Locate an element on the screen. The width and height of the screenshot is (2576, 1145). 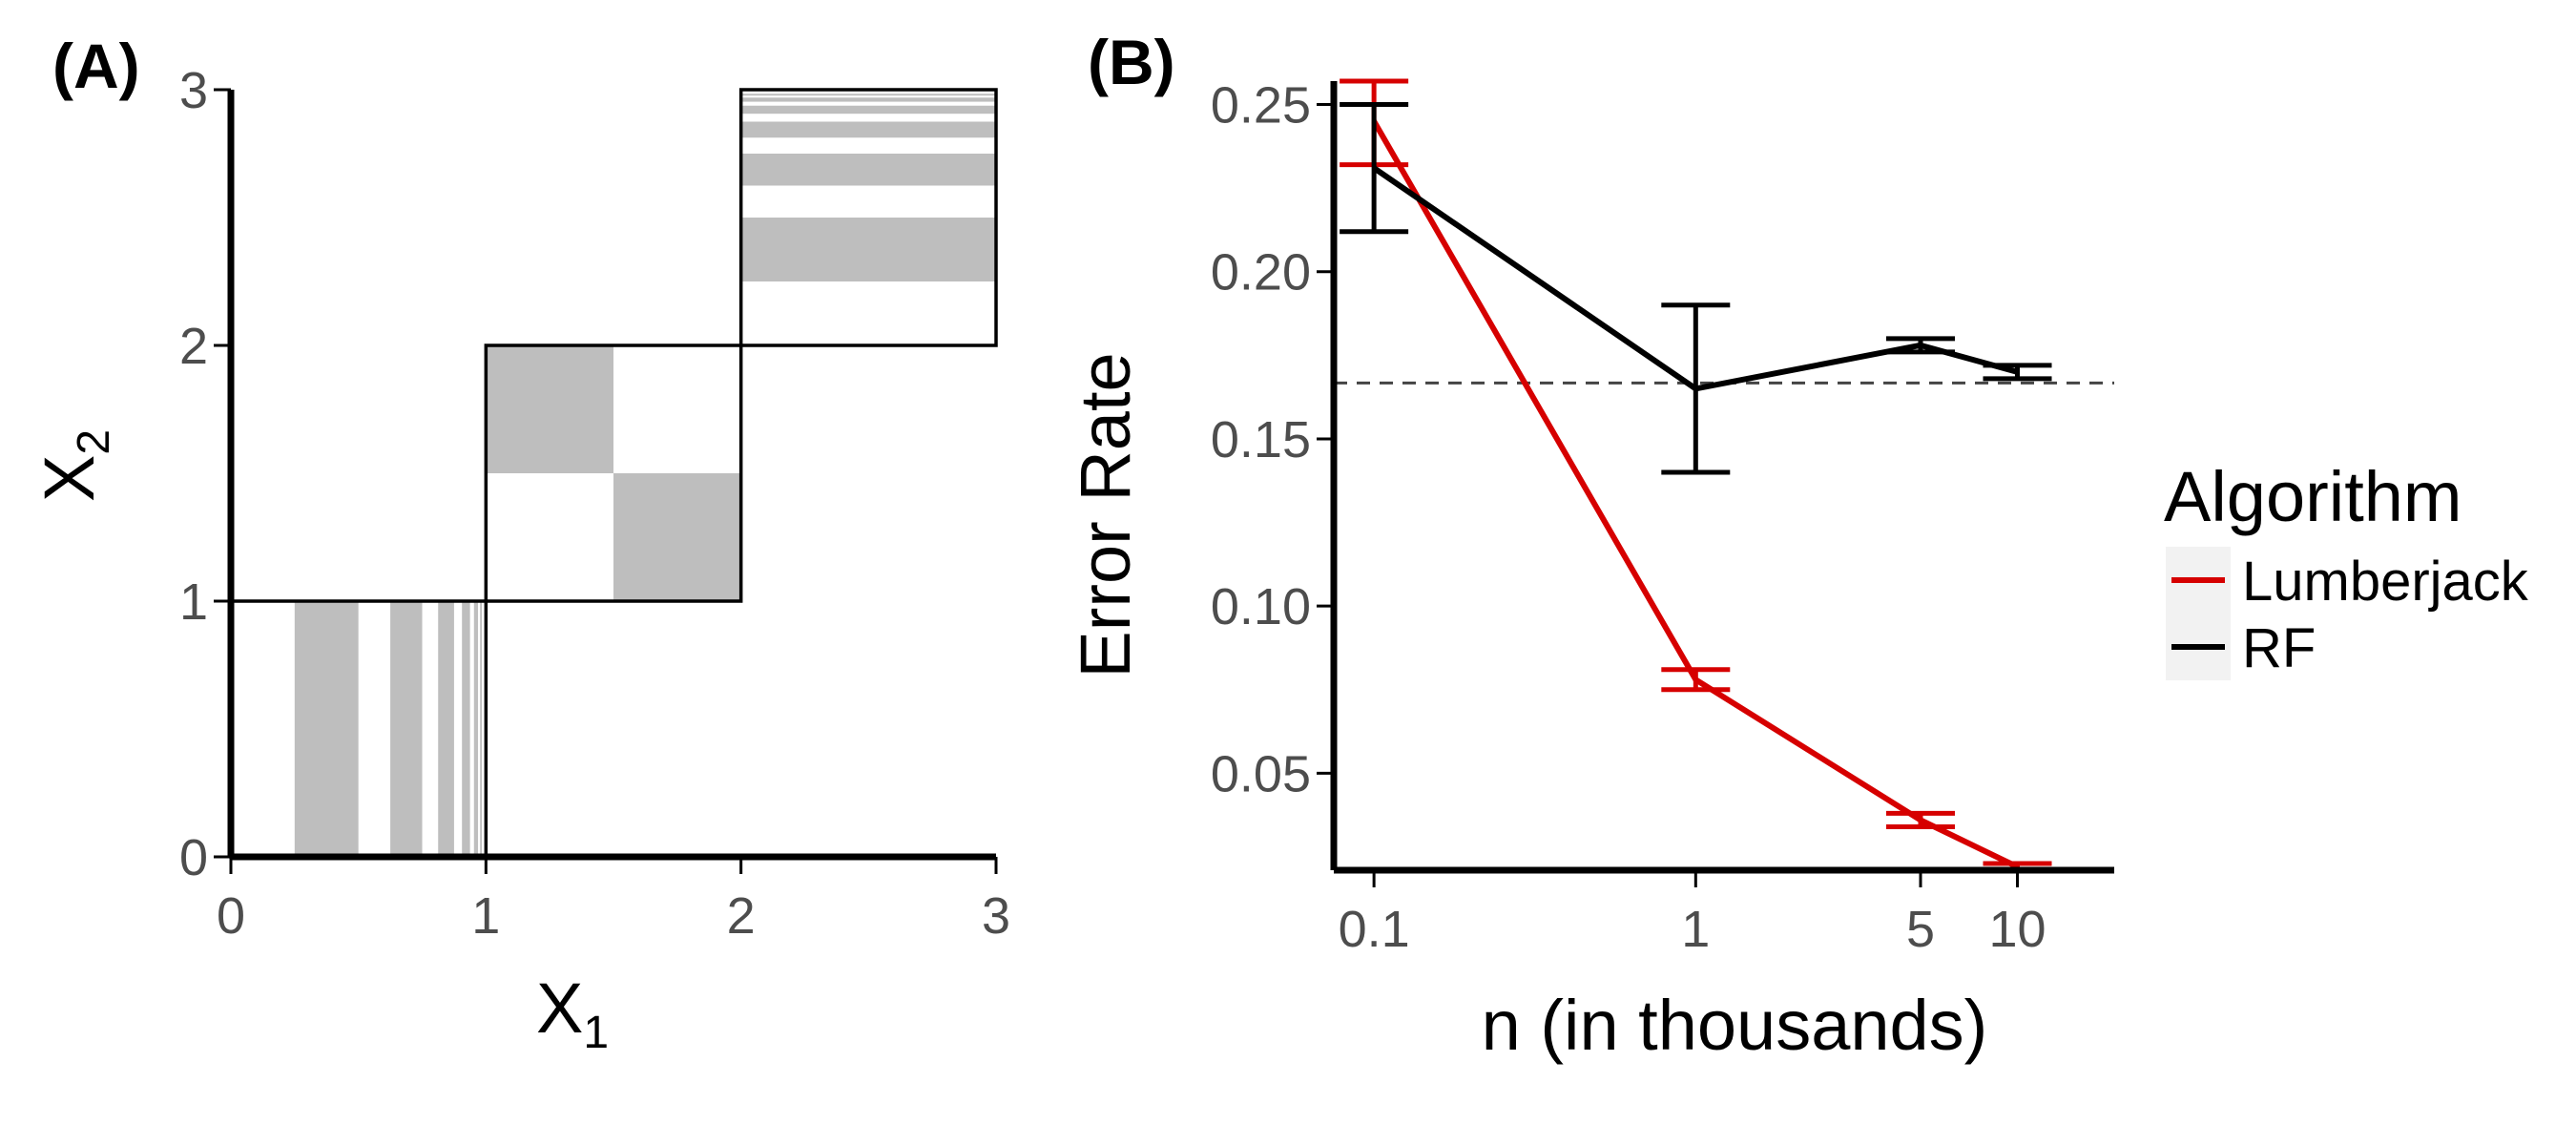
x-tick-label: 5 is located at coordinates (1920, 929).